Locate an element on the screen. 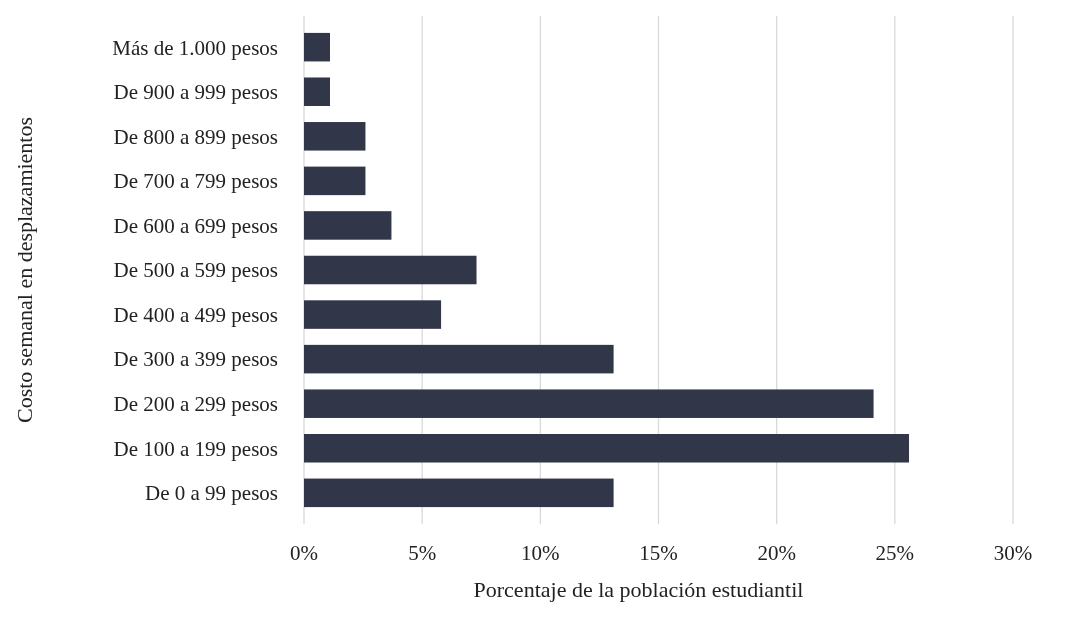 Image resolution: width=1069 pixels, height=627 pixels. y-tick-label: De 900 a 999 pesos is located at coordinates (195, 92).